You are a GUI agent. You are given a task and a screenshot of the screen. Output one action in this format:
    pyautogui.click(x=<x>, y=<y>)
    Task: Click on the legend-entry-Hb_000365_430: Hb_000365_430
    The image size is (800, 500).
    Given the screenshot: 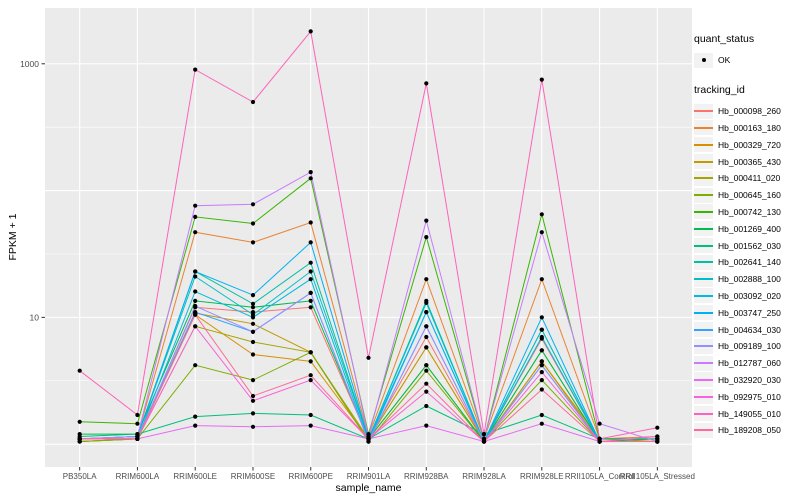 What is the action you would take?
    pyautogui.click(x=747, y=161)
    